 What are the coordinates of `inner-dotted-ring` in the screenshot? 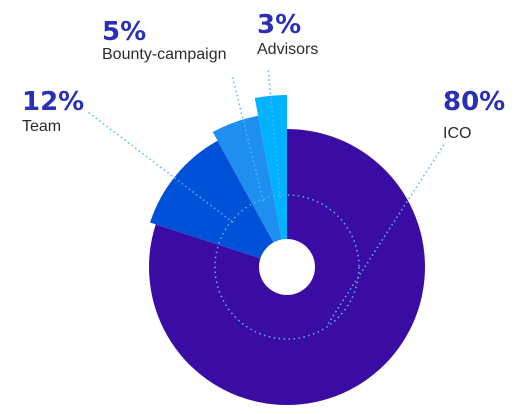 It's located at (287, 267).